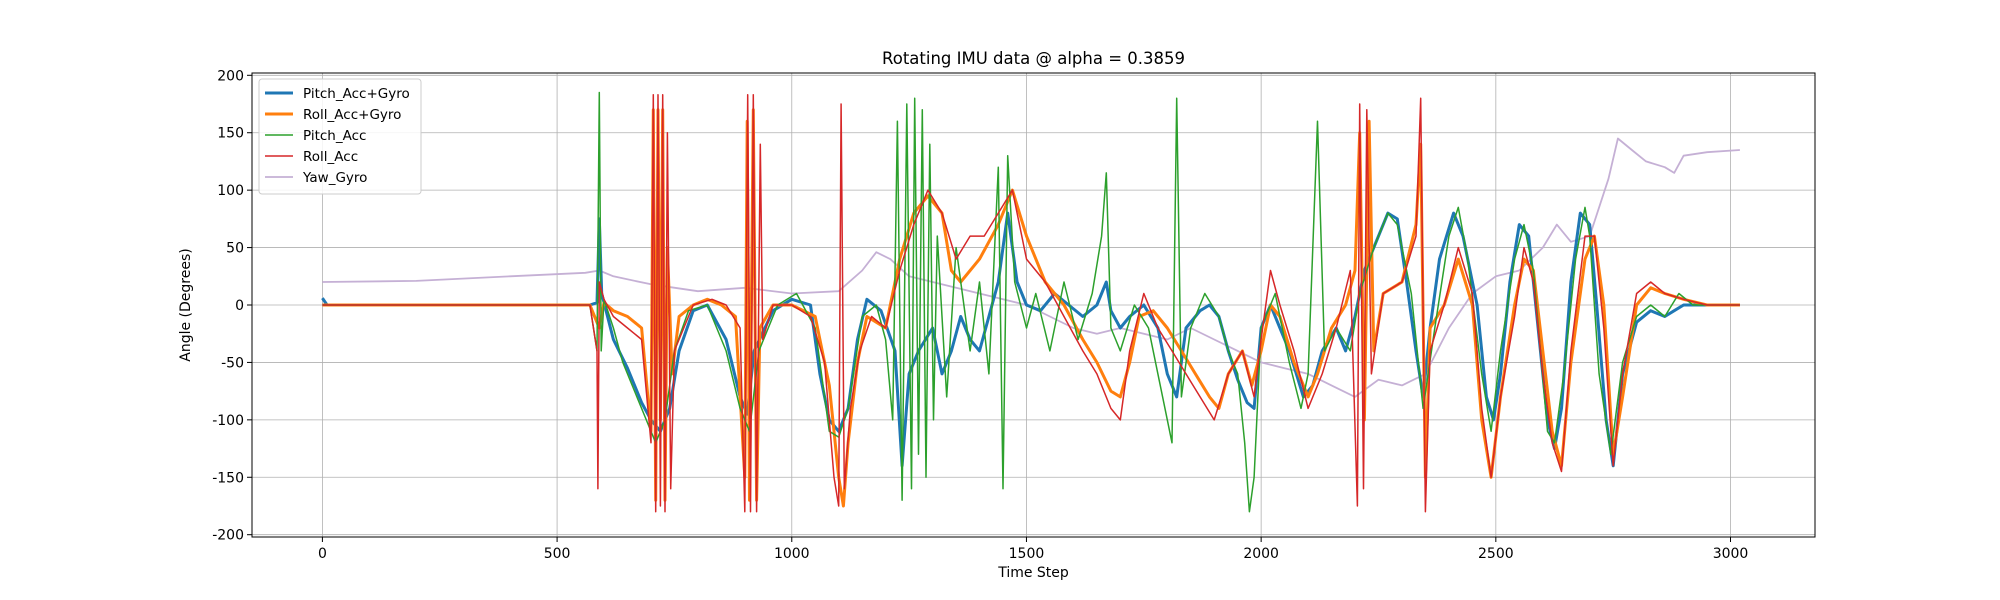  What do you see at coordinates (1033, 573) in the screenshot?
I see `x-axis-label: Time Step` at bounding box center [1033, 573].